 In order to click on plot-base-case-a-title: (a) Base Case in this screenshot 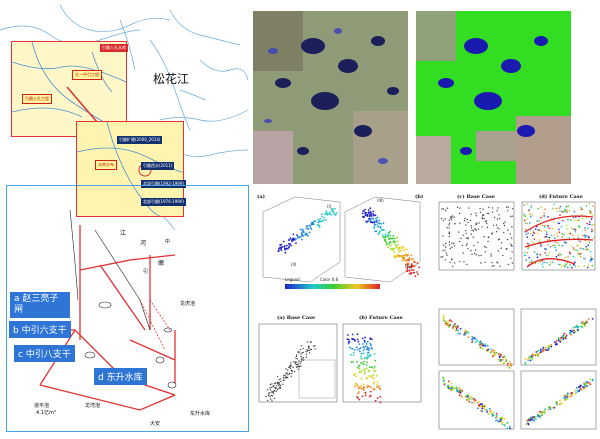, I will do `click(296, 318)`.